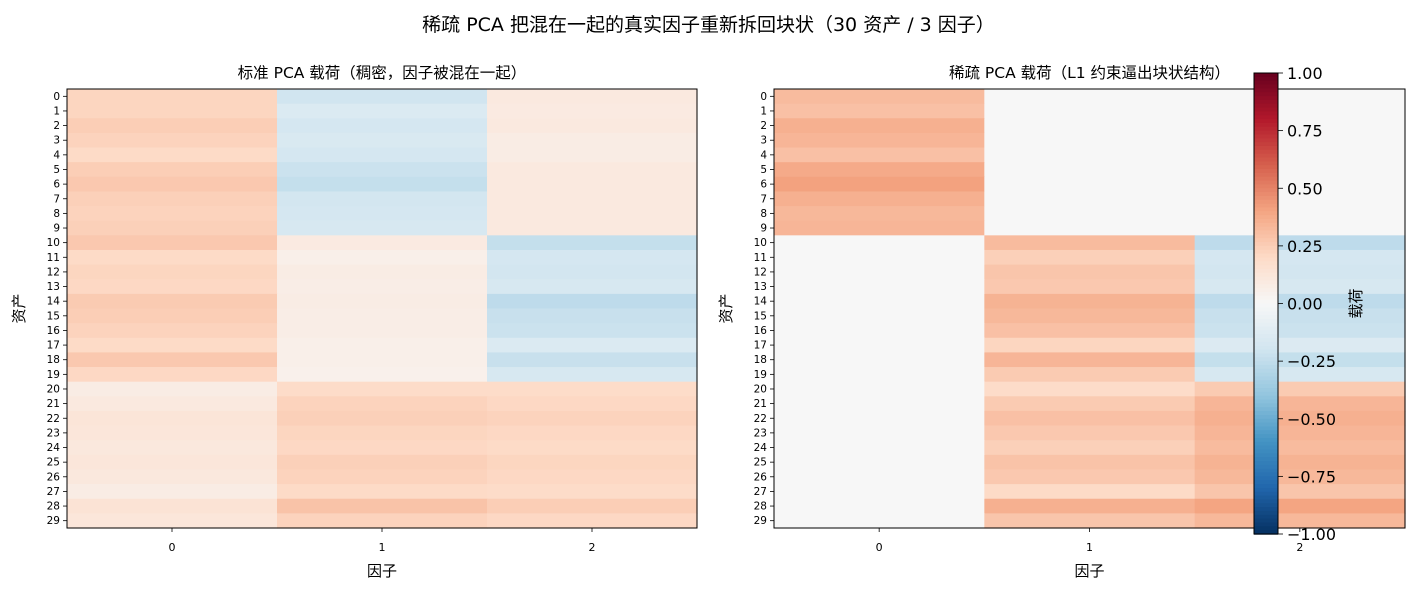  I want to click on panel-title: 标准 PCA 载荷（稠密，因子被混在一起）, so click(382, 73).